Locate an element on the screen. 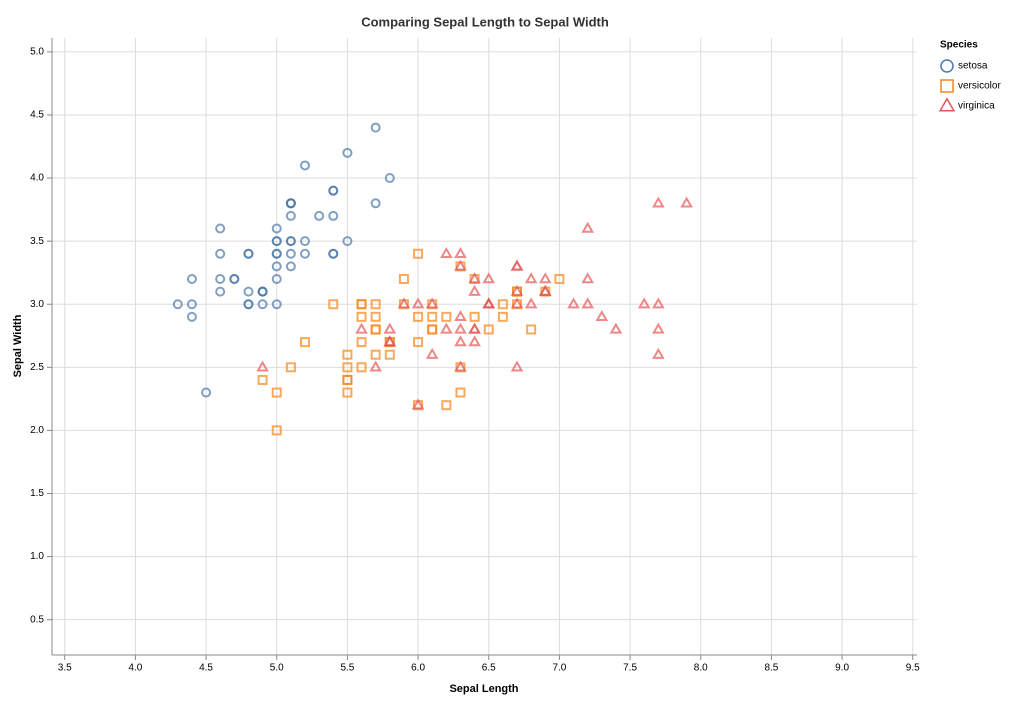  x-tick-label: 8.5 is located at coordinates (771, 668).